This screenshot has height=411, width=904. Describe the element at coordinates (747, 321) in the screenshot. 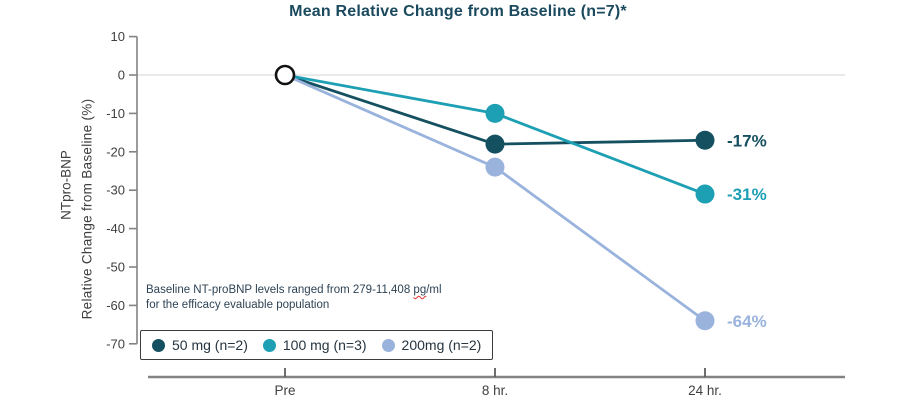

I see `value-label-200mg-n-2: -64%` at that location.